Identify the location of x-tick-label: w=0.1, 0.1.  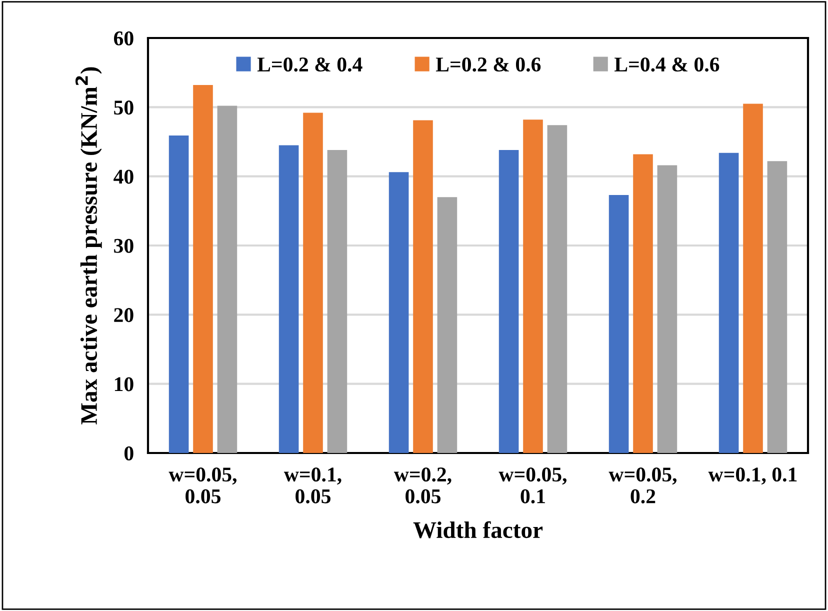
(752, 476).